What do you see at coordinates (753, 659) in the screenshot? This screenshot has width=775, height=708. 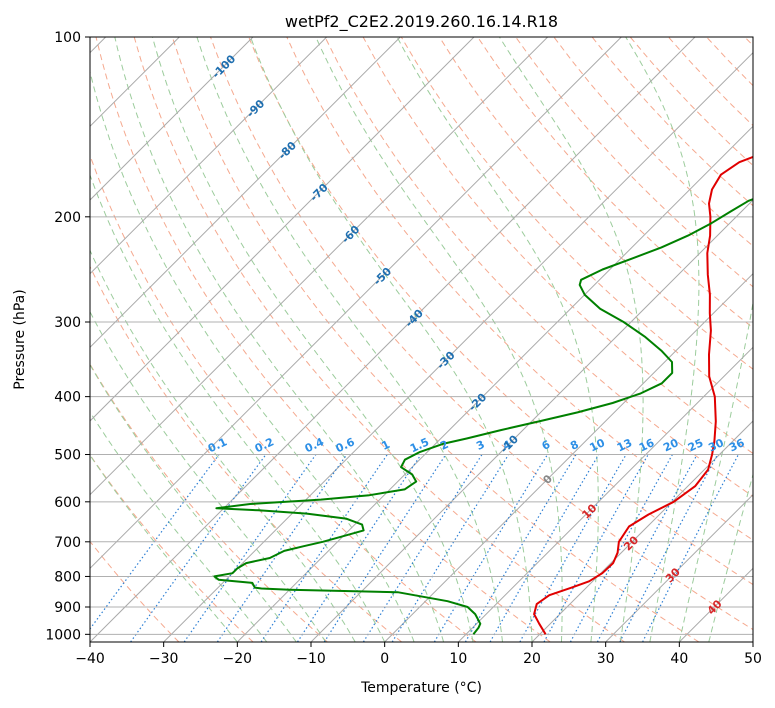 I see `x-tick-label: 50` at bounding box center [753, 659].